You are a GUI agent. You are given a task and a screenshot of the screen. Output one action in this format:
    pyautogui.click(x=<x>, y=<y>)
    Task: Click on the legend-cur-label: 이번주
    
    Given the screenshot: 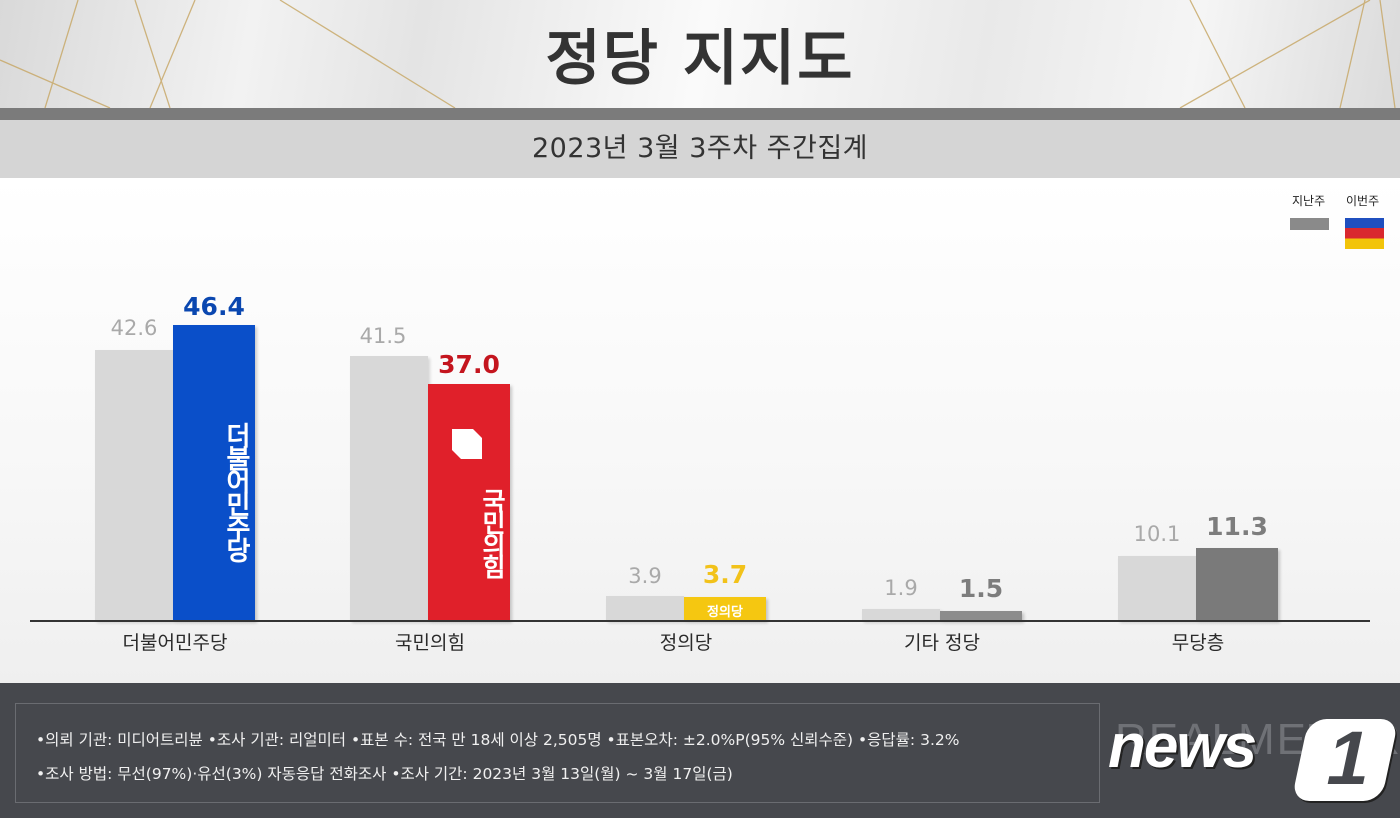 What is the action you would take?
    pyautogui.click(x=1363, y=201)
    